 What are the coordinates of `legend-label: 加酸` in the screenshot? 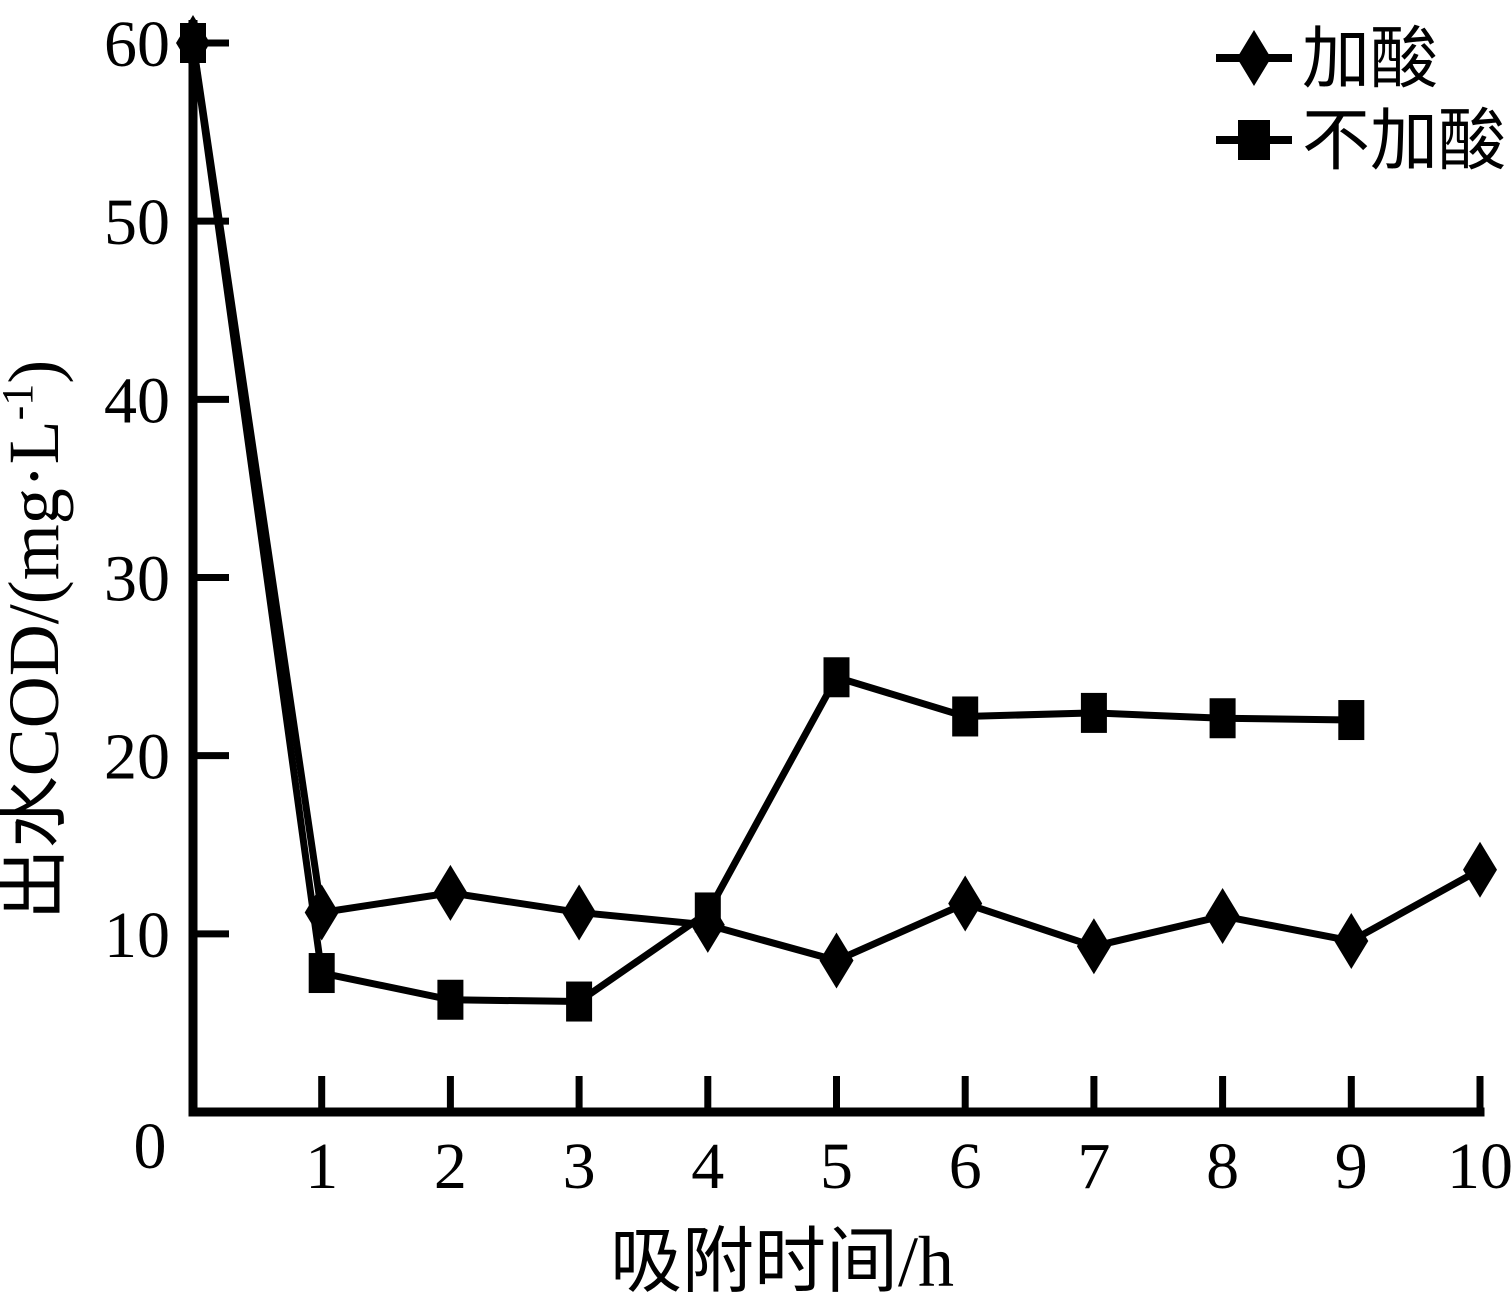 It's located at (1370, 59).